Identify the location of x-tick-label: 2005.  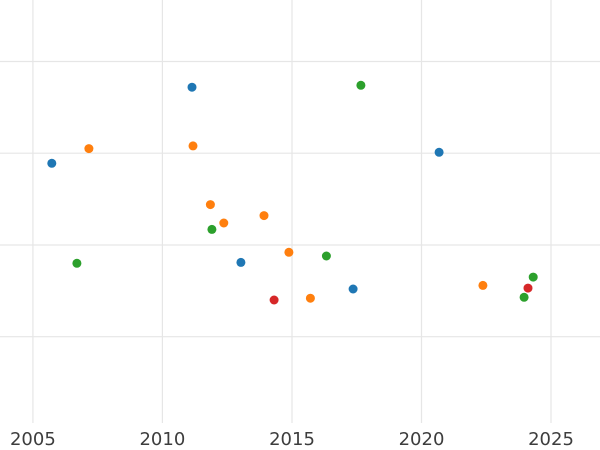
(33, 439).